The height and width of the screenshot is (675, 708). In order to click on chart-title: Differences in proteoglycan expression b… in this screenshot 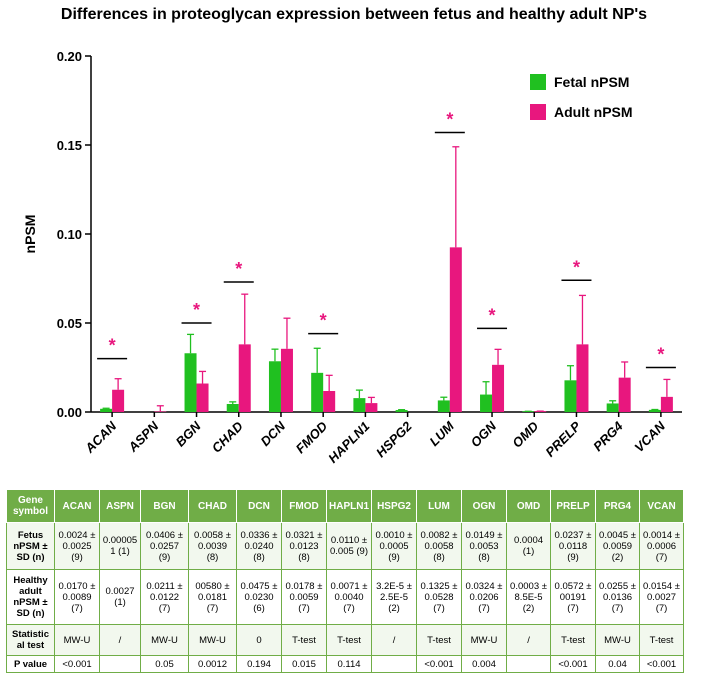, I will do `click(354, 14)`.